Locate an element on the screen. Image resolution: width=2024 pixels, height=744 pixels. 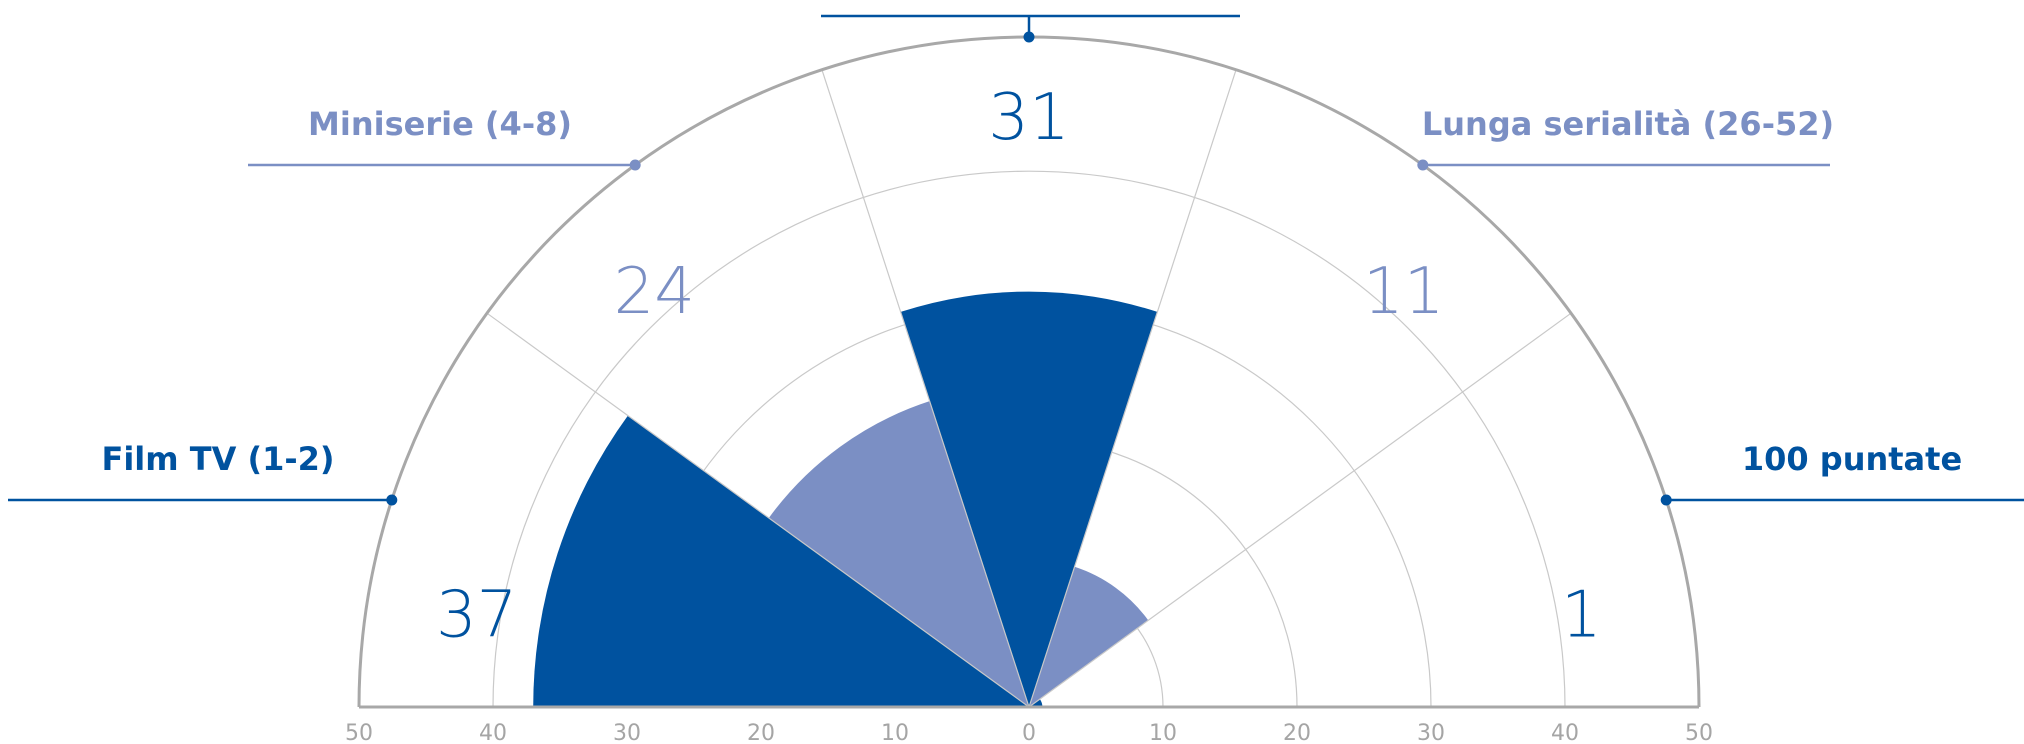
value-label-1: 24 is located at coordinates (654, 292).